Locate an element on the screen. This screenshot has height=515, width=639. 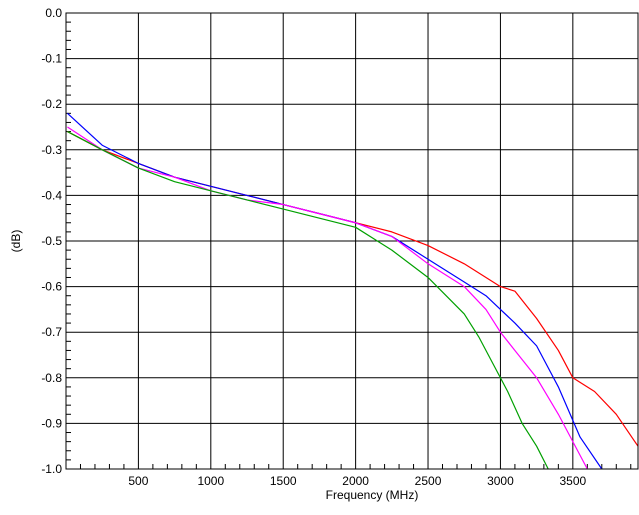
x-tick-label: 1500 is located at coordinates (283, 481).